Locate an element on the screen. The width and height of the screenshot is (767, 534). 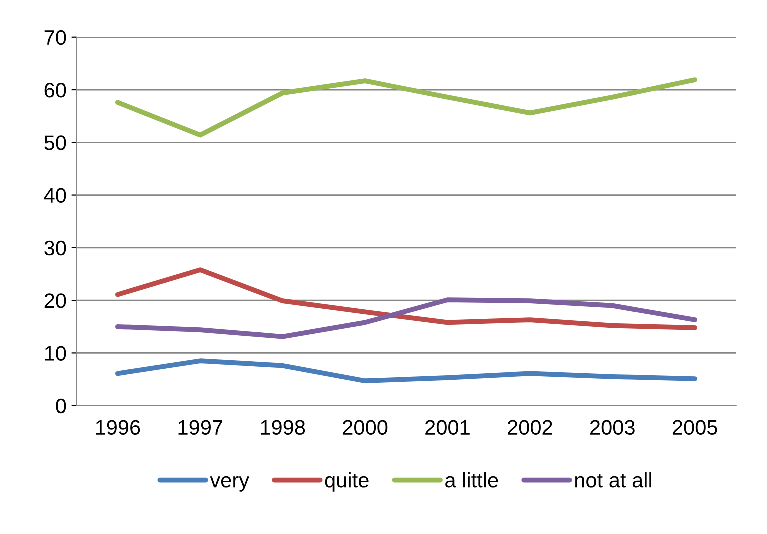
x-tick-label: 2000 is located at coordinates (365, 428).